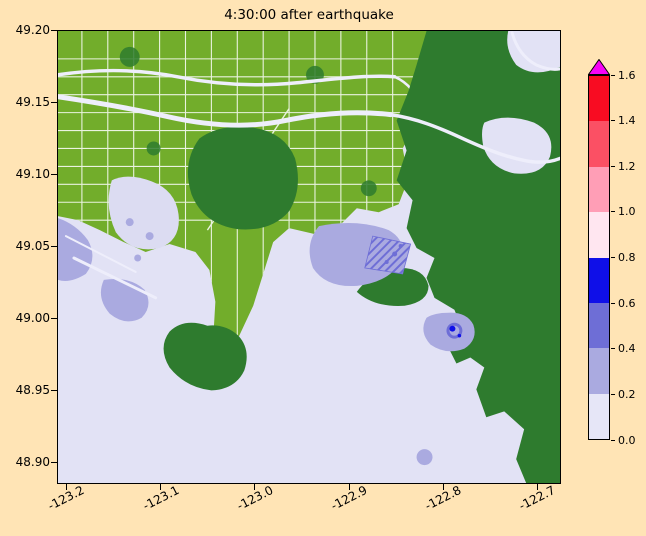  What do you see at coordinates (255, 498) in the screenshot?
I see `x-tick-label: -123.0` at bounding box center [255, 498].